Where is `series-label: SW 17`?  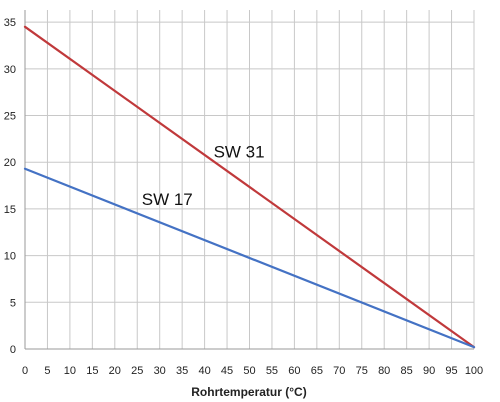 series-label: SW 17 is located at coordinates (167, 199).